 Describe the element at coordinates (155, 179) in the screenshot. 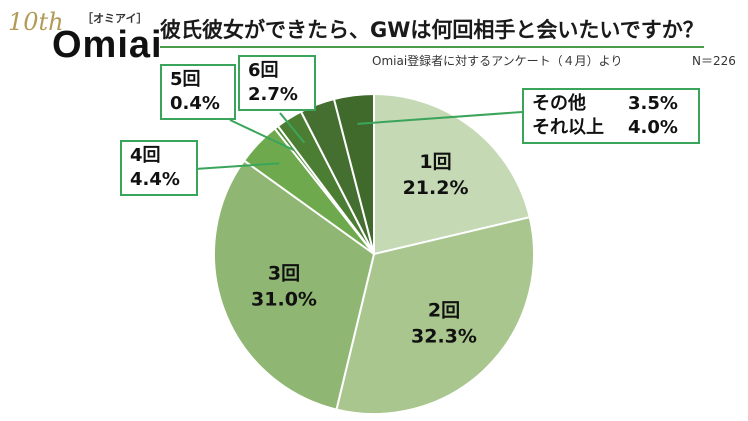

I see `slice-value-4: 4.4%` at that location.